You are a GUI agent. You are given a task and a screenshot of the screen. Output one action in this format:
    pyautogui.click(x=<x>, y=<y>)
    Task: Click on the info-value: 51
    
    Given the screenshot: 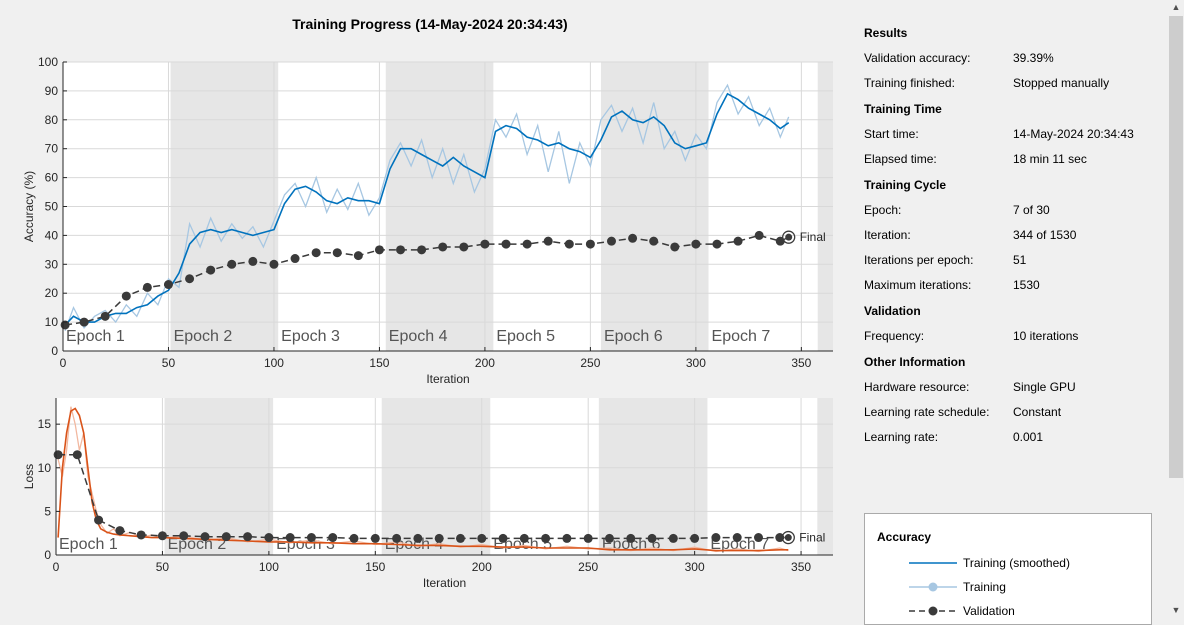 What is the action you would take?
    pyautogui.click(x=1020, y=260)
    